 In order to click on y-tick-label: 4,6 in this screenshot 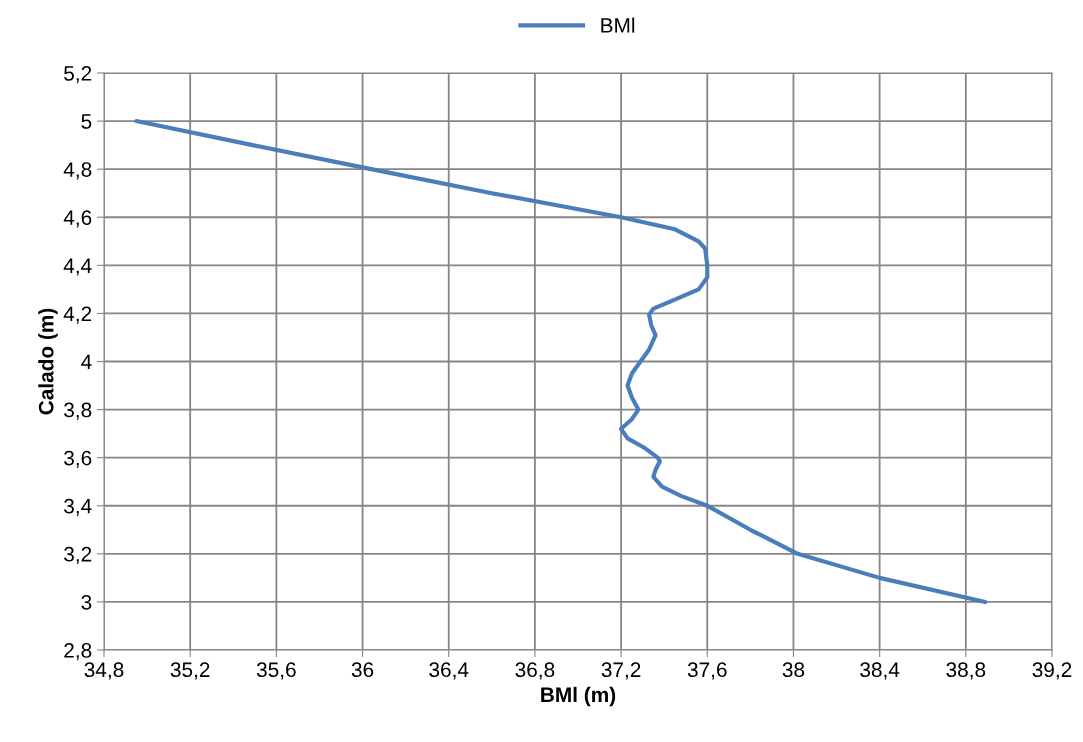, I will do `click(77, 219)`.